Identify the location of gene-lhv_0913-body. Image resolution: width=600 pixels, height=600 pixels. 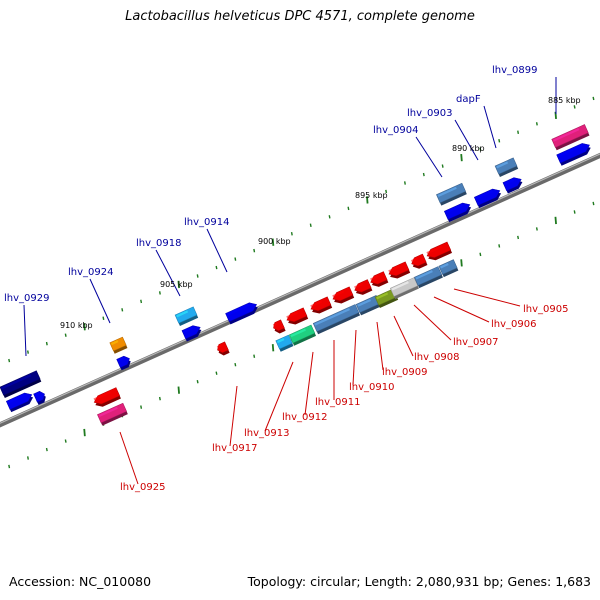
(284, 342).